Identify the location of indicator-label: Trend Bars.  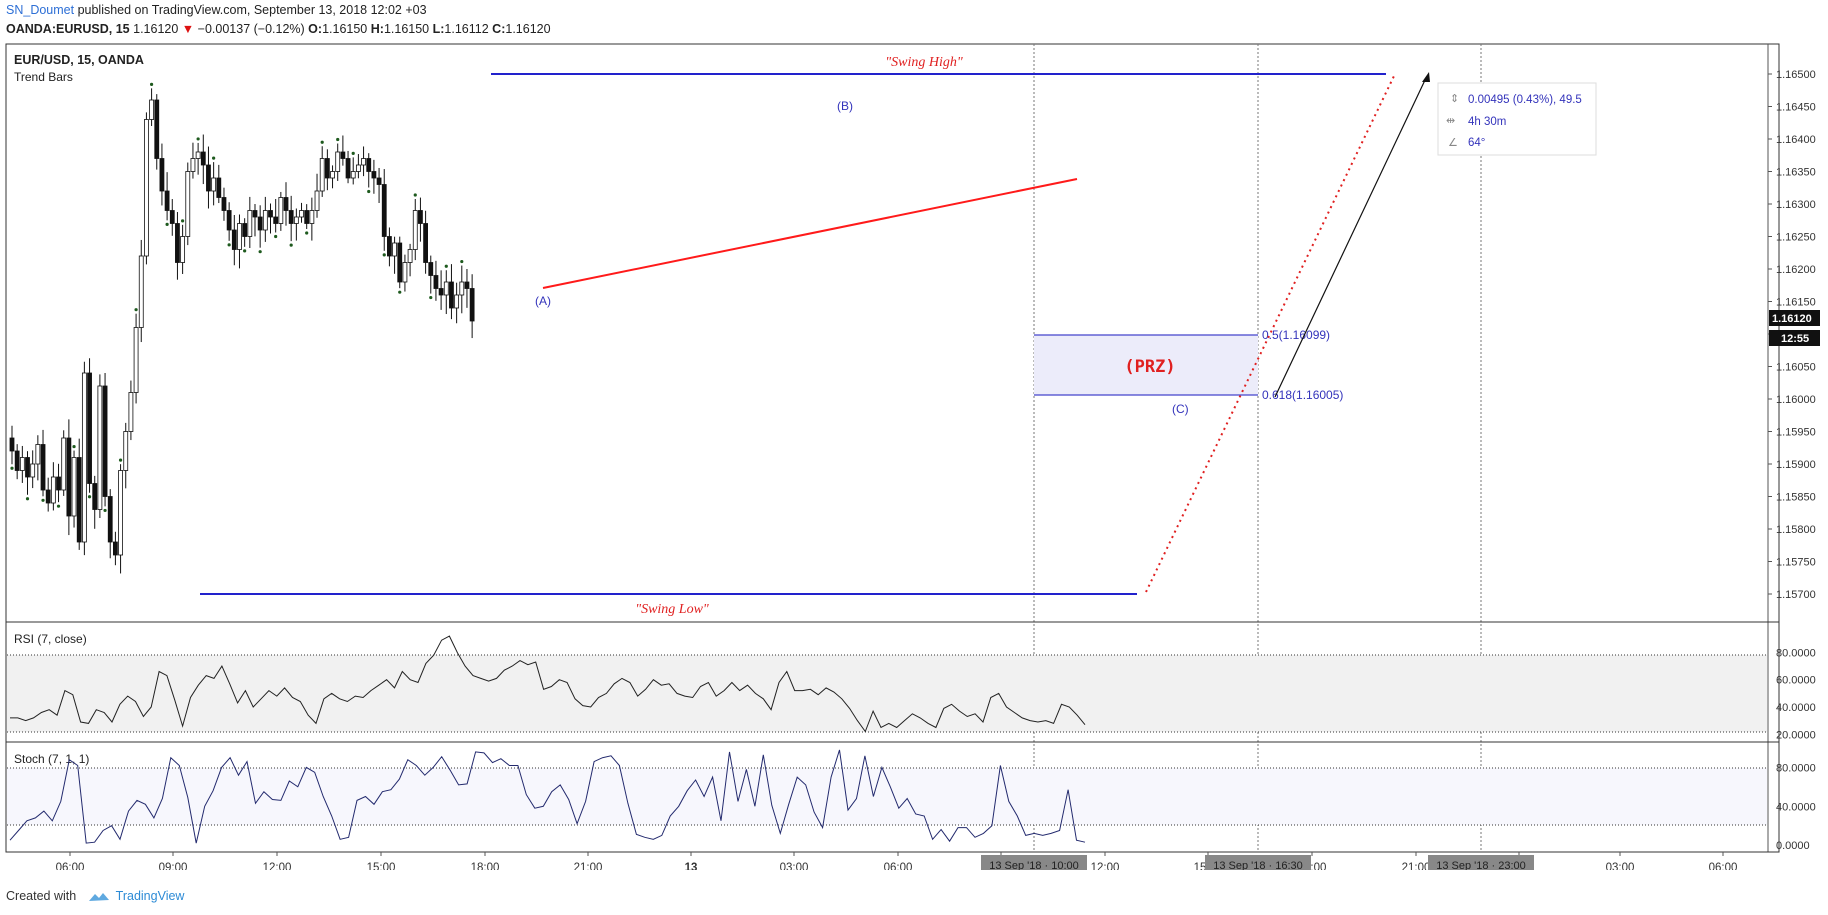
(43, 77).